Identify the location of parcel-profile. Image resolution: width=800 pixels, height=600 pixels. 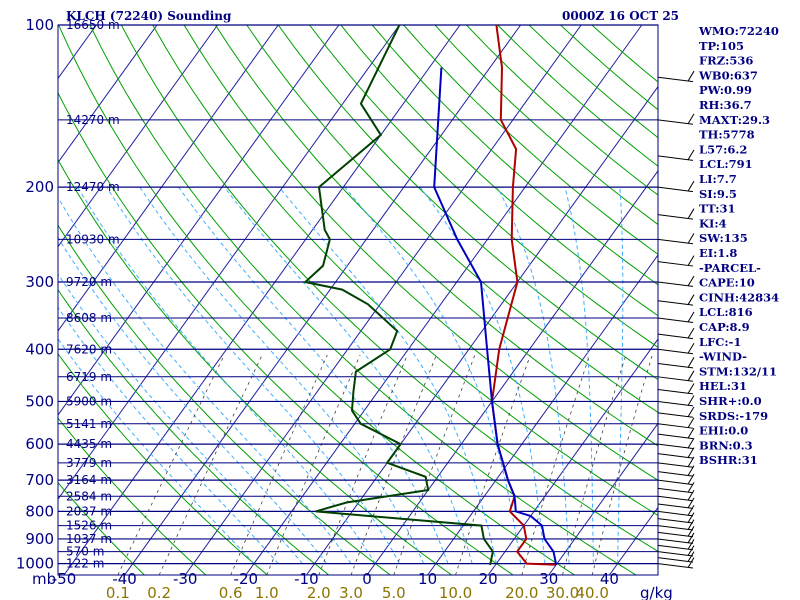
(495, 316).